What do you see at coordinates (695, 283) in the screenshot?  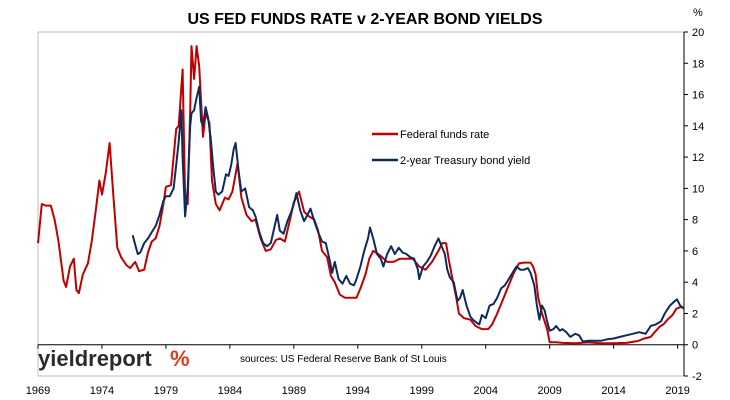 I see `y-tick-label: 4` at bounding box center [695, 283].